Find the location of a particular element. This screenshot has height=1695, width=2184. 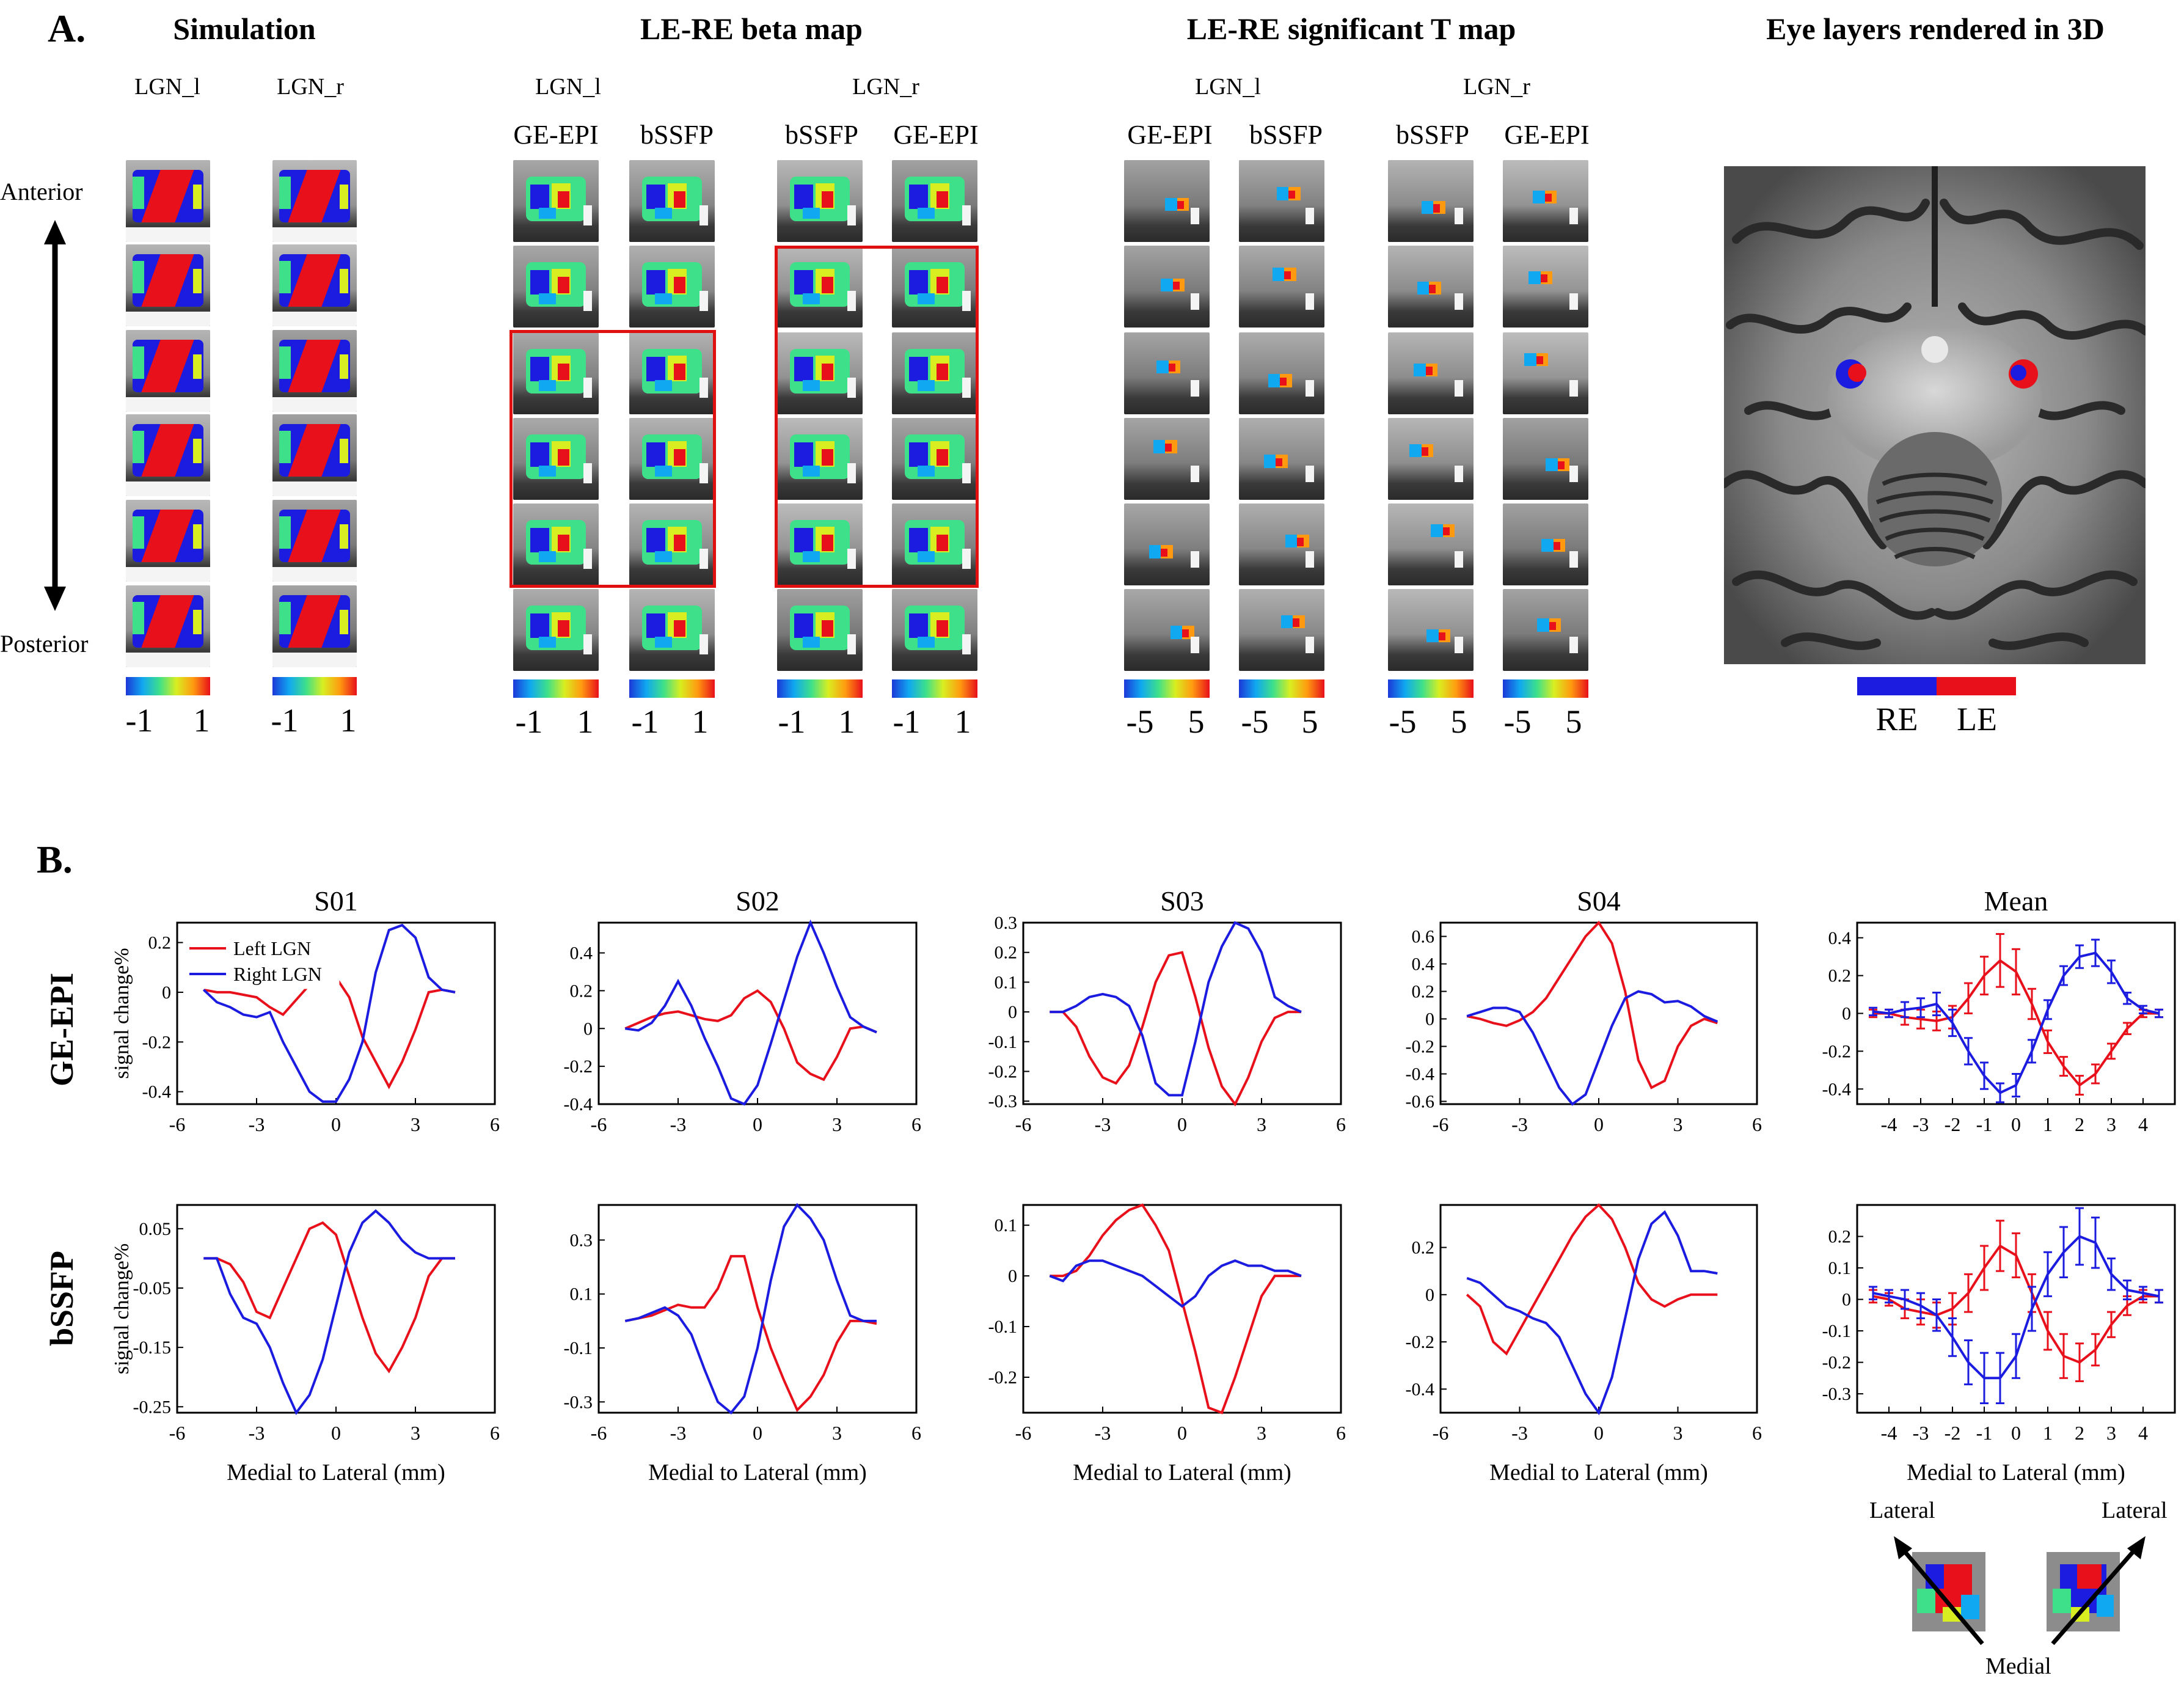

sim-r-tick-max: 1 is located at coordinates (348, 720).